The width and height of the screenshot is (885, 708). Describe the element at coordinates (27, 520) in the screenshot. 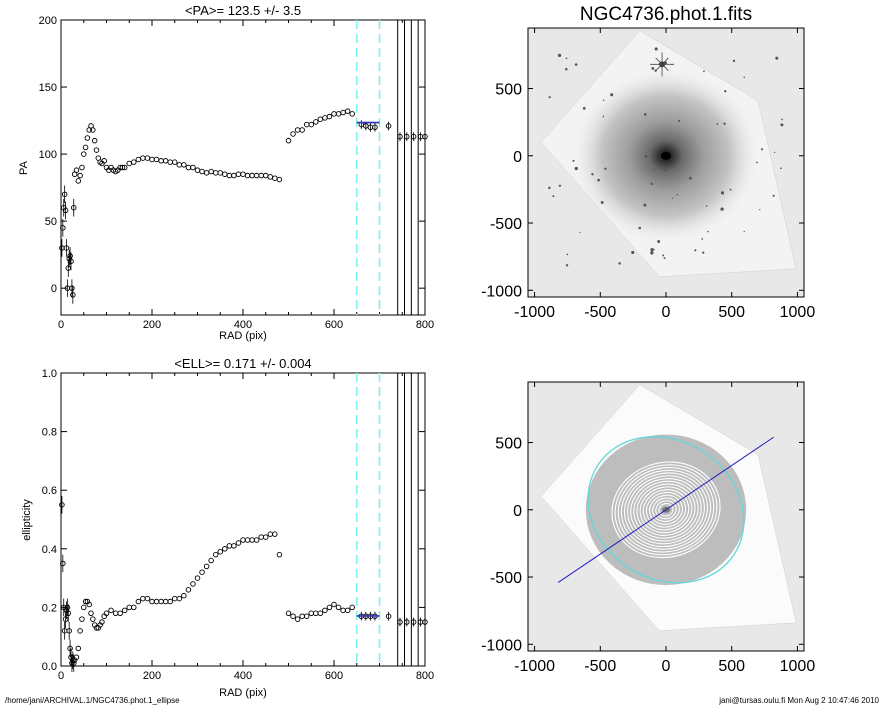

I see `ell-ylabel: ellipticity` at that location.